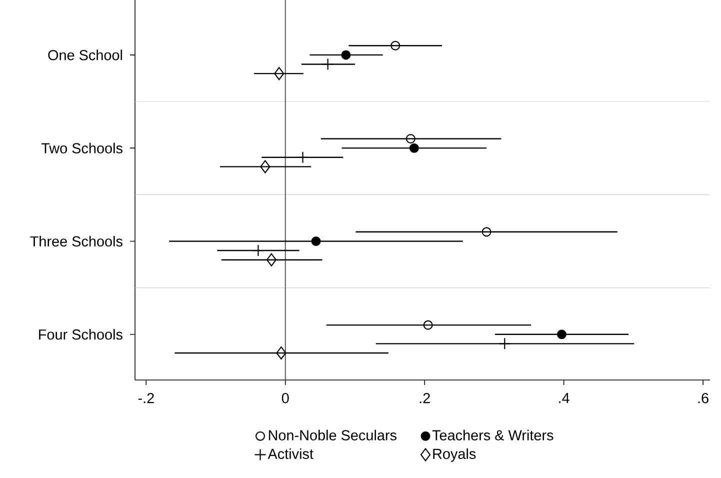 This screenshot has height=478, width=721. What do you see at coordinates (85, 55) in the screenshot?
I see `y-tick-label: One School` at bounding box center [85, 55].